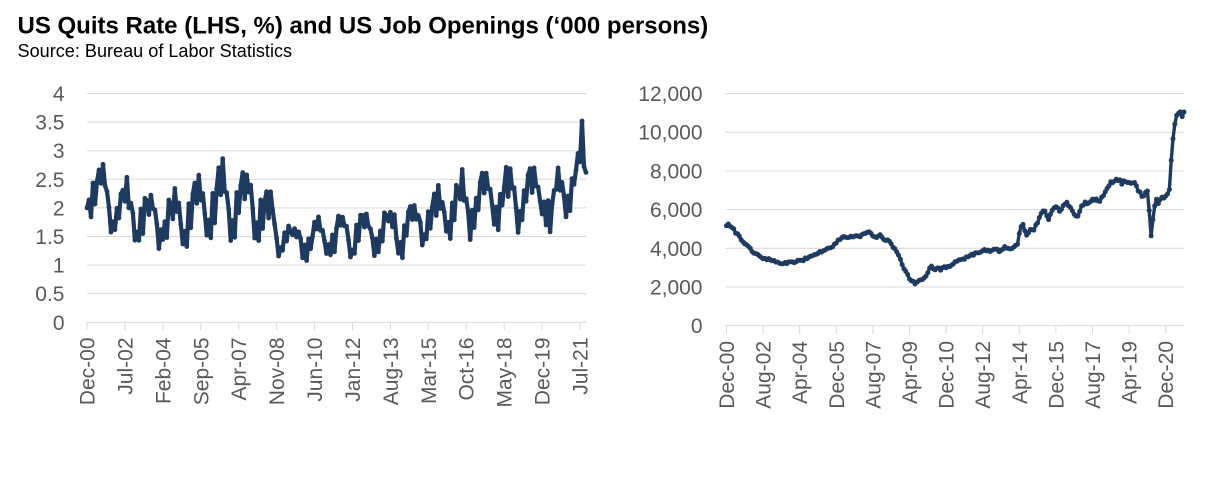  I want to click on svg-text: Dec-20, so click(1166, 375).